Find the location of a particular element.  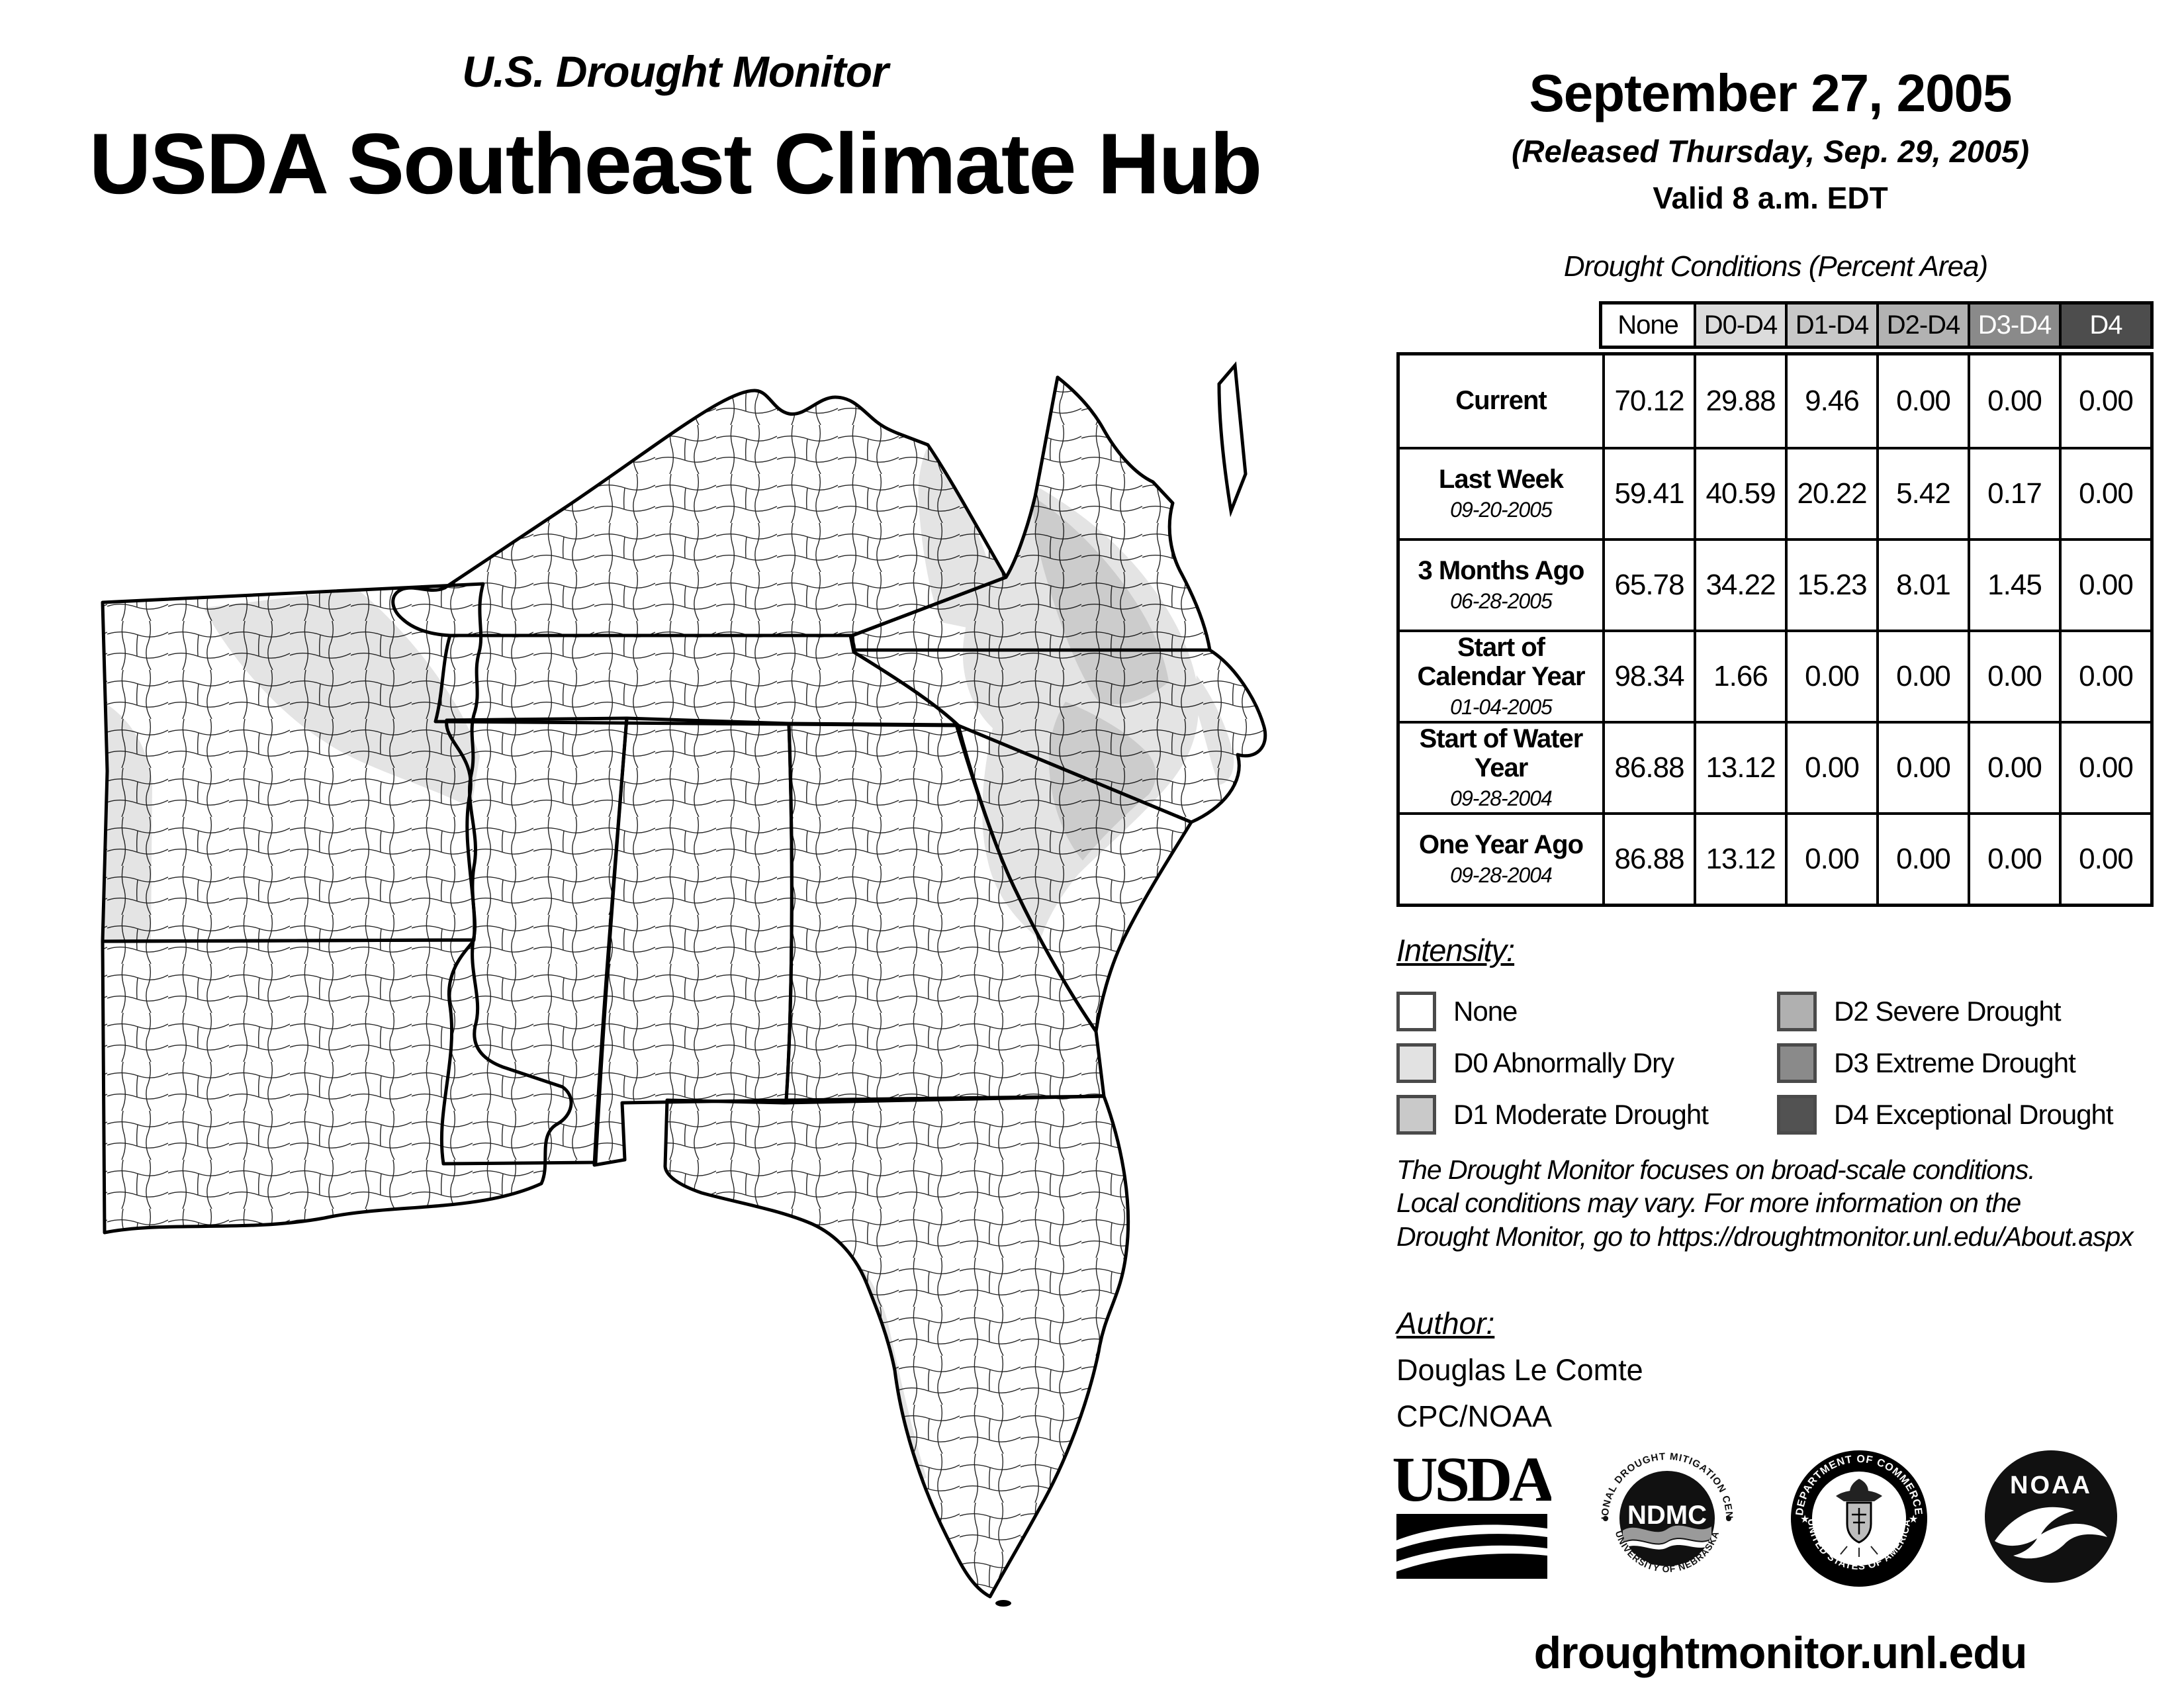

table-title: Drought Conditions (Percent Area) is located at coordinates (1775, 266).